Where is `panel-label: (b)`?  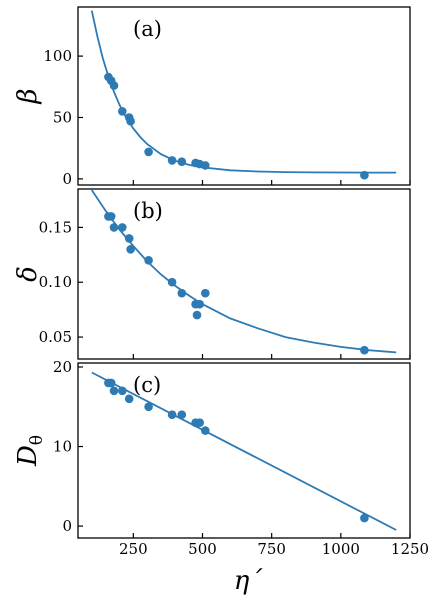 panel-label: (b) is located at coordinates (148, 211).